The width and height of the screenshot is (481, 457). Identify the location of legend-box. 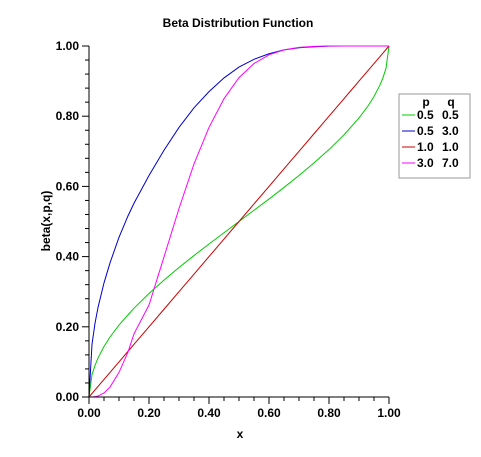
(434, 136).